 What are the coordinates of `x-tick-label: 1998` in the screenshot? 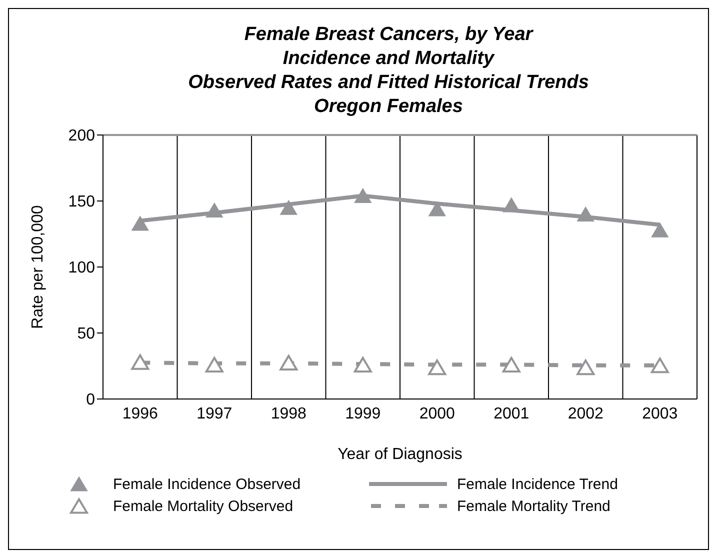 It's located at (288, 413).